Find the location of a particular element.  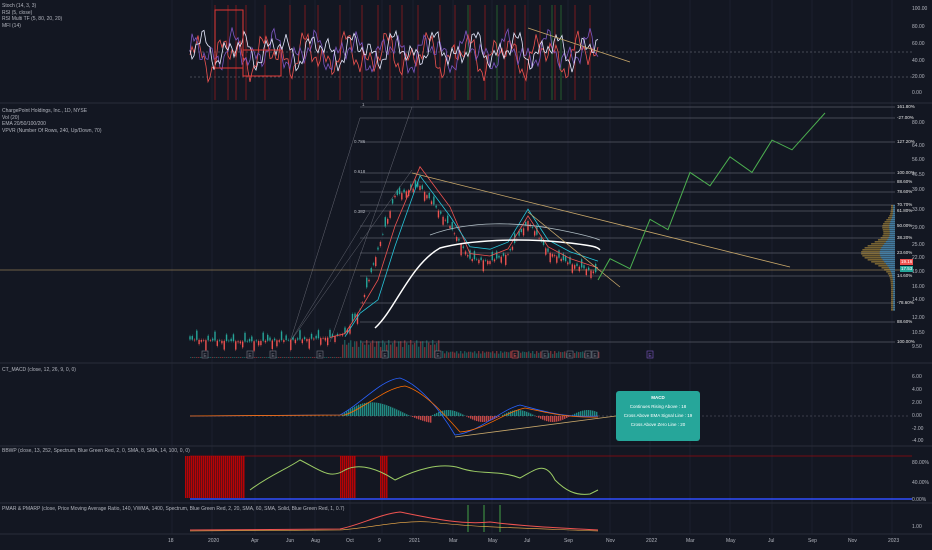

highlight-box is located at coordinates (262, 63).